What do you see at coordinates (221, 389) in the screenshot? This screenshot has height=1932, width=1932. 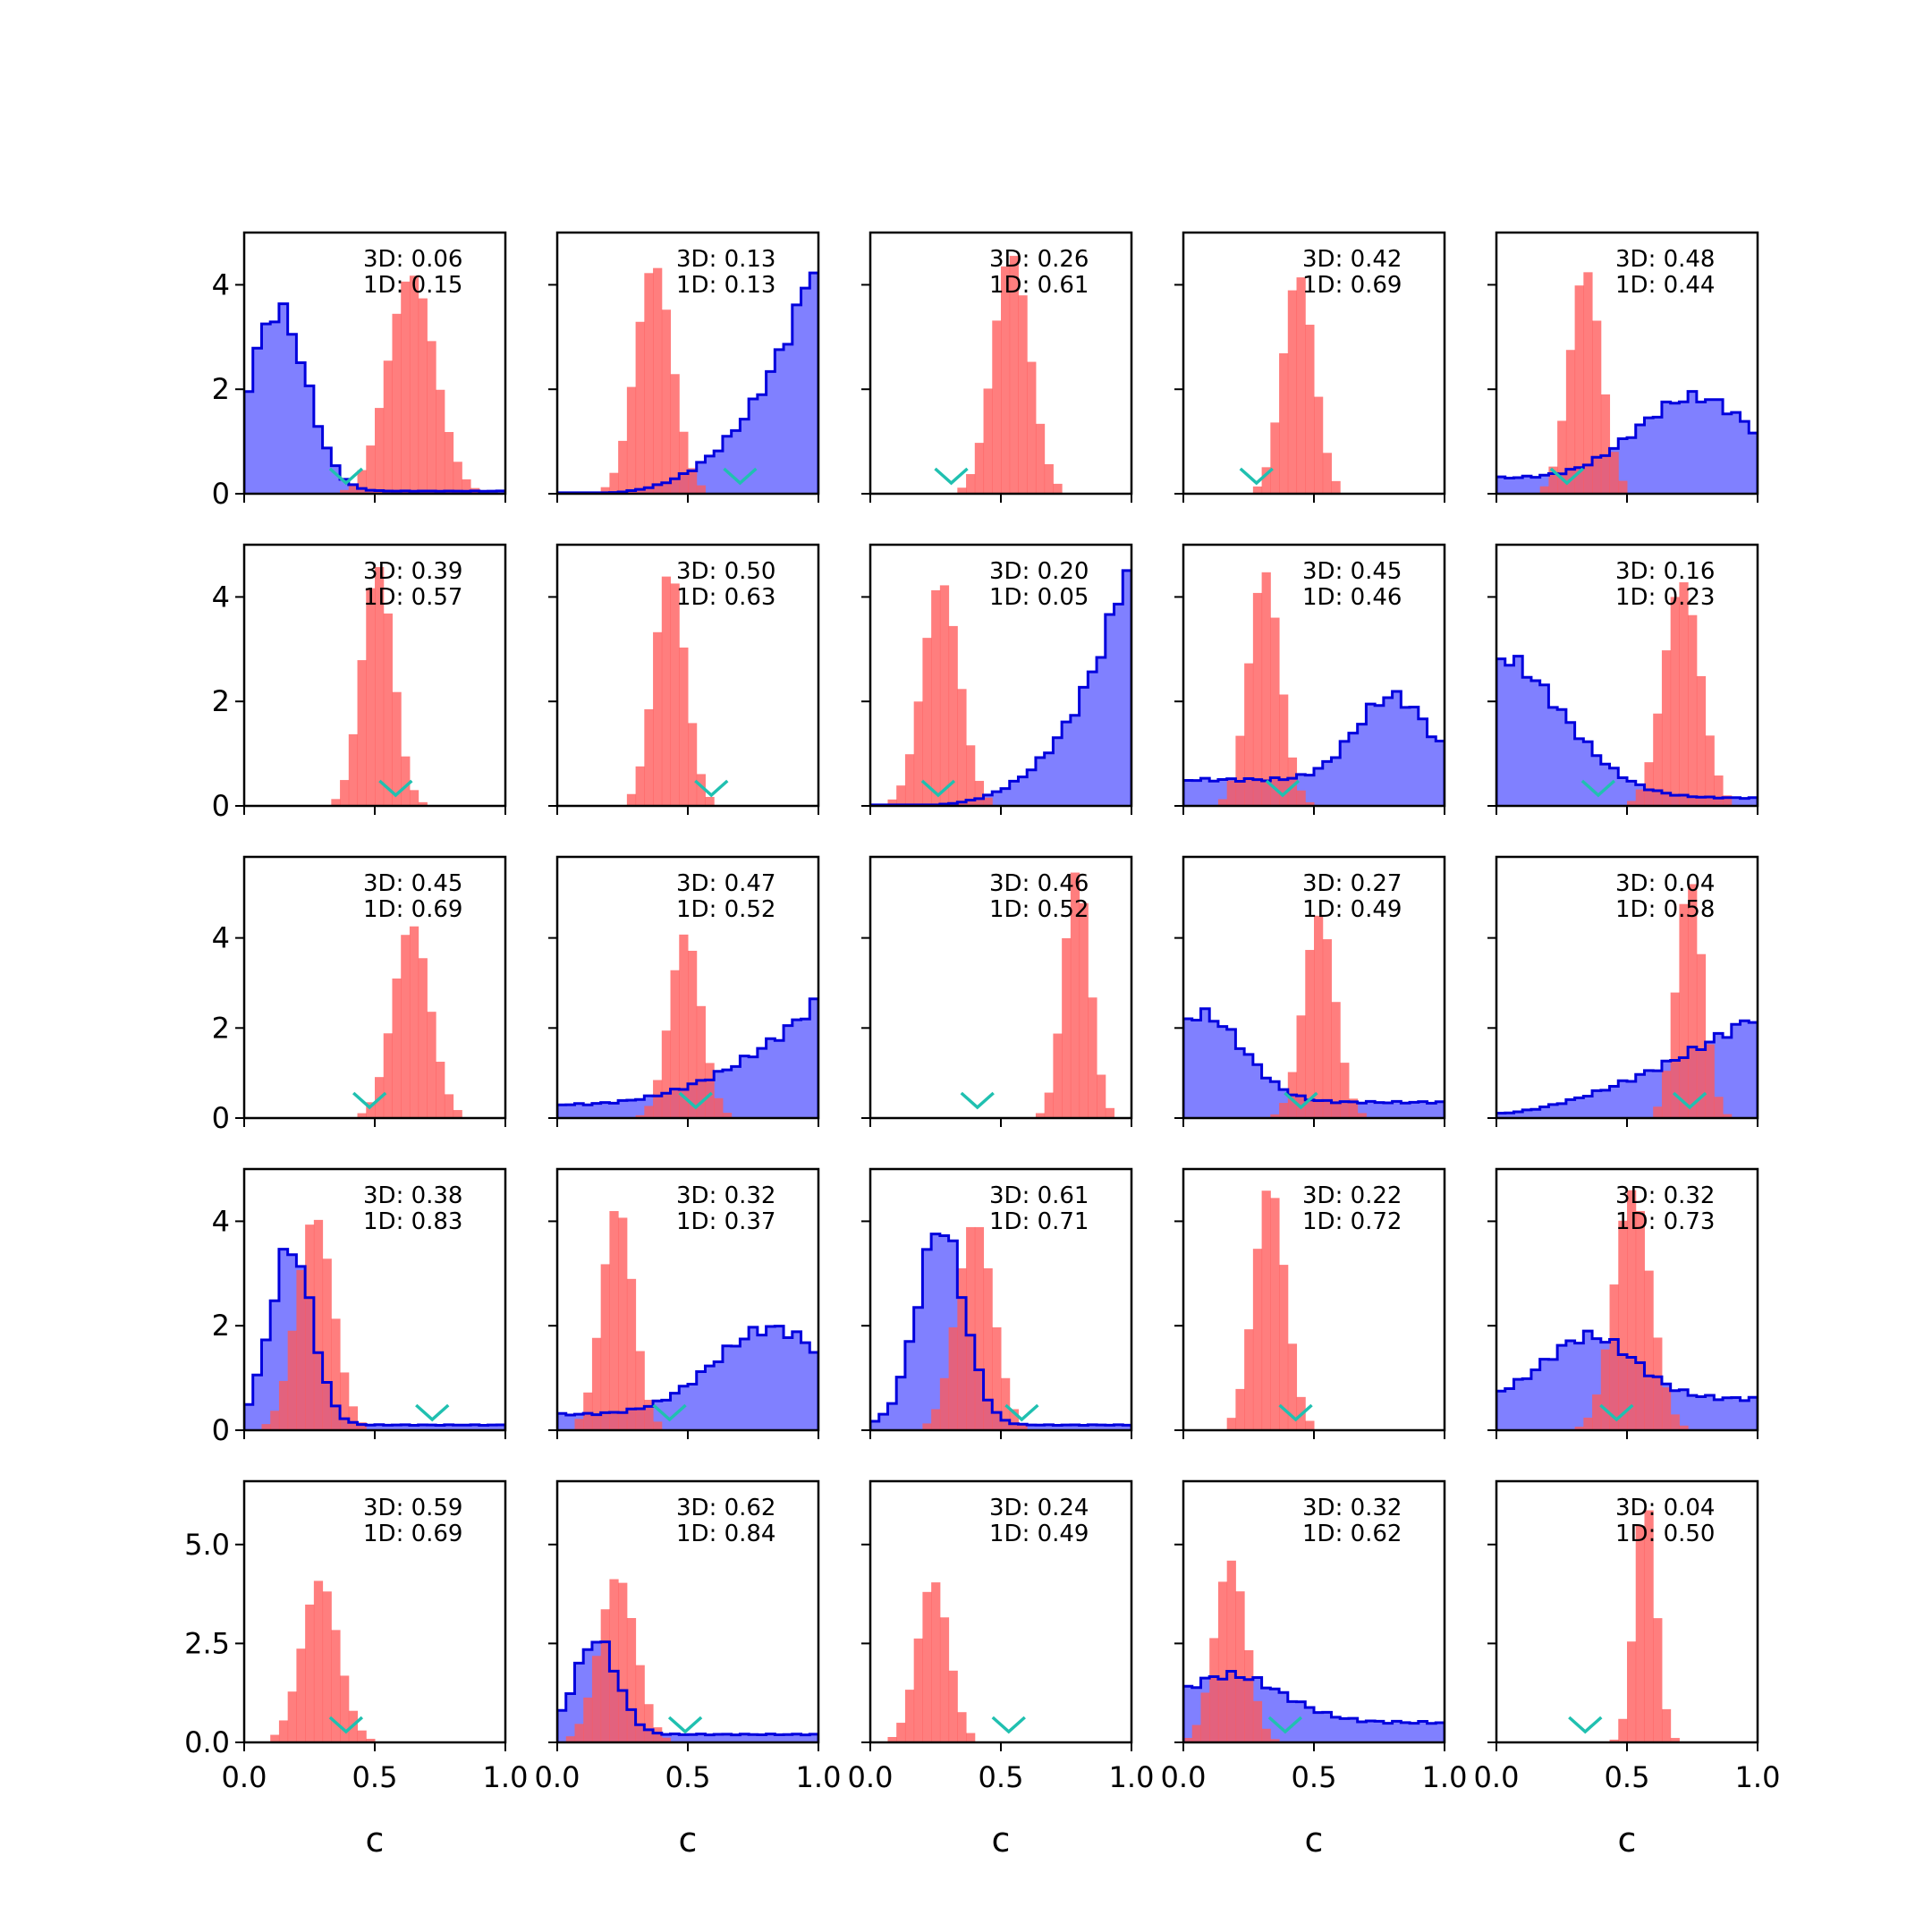 I see `y-tick-label: 2` at bounding box center [221, 389].